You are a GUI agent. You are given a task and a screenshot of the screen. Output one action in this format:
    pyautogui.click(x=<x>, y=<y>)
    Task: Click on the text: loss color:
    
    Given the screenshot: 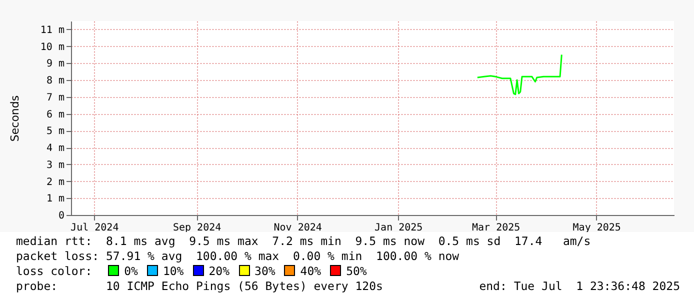 What is the action you would take?
    pyautogui.click(x=55, y=271)
    